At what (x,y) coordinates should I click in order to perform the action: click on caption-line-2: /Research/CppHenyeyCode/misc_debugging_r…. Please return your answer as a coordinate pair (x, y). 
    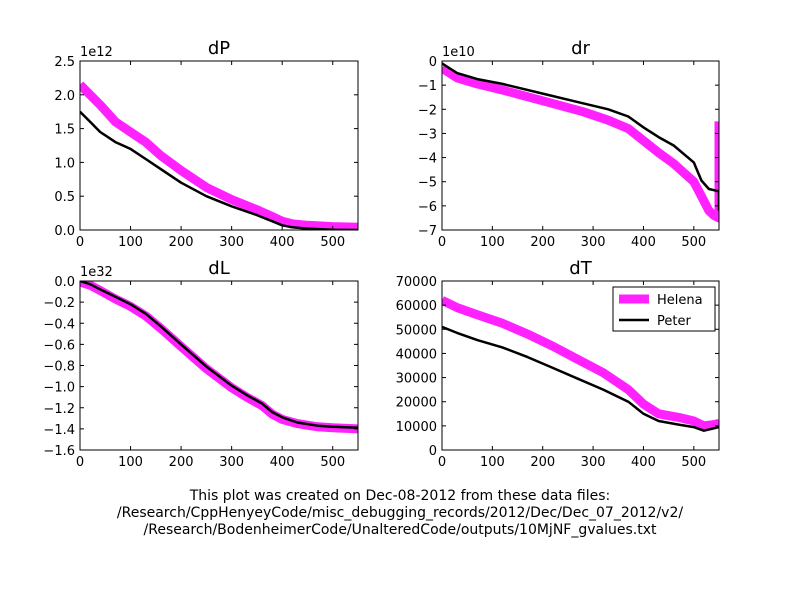
    Looking at the image, I should click on (400, 513).